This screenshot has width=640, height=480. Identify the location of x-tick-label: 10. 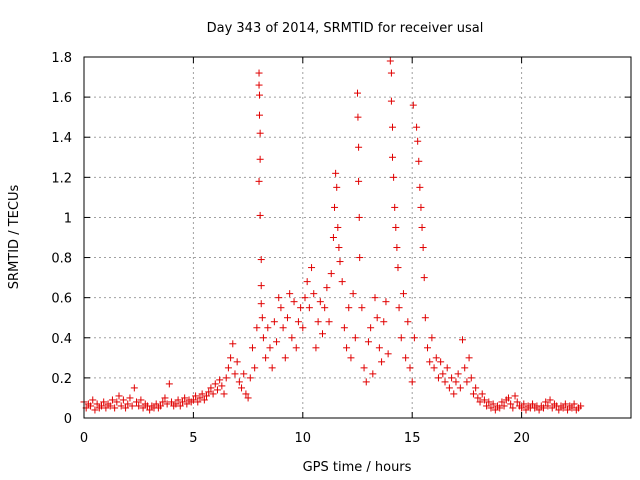
(303, 438).